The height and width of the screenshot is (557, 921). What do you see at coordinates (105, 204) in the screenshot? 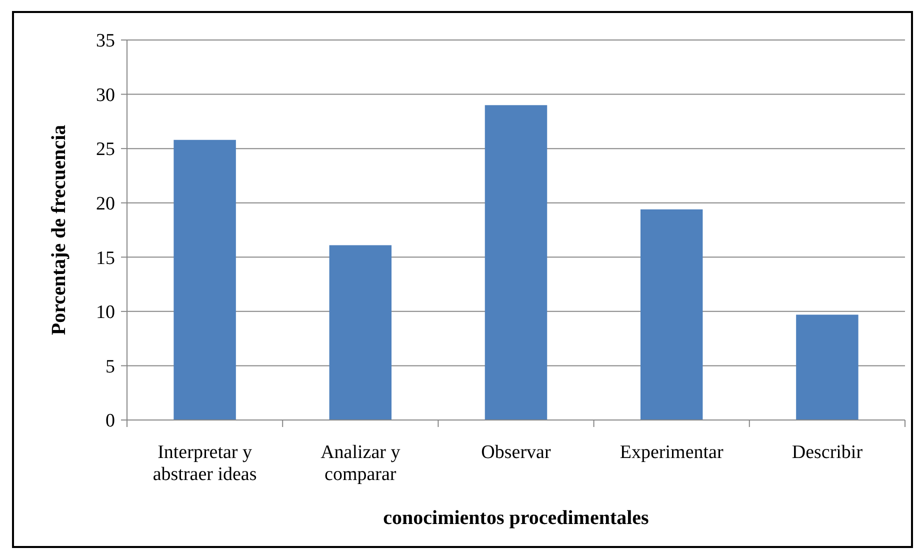
I see `y-tick-label: 20` at bounding box center [105, 204].